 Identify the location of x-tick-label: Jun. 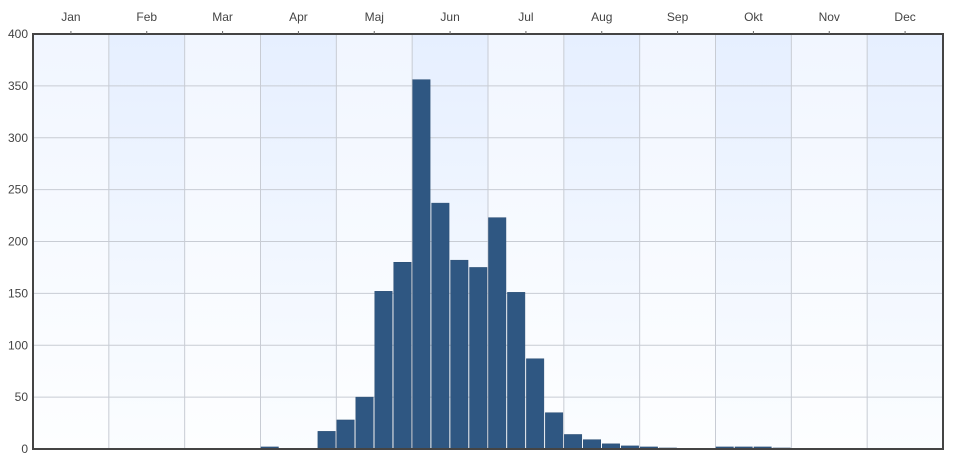
(449, 17).